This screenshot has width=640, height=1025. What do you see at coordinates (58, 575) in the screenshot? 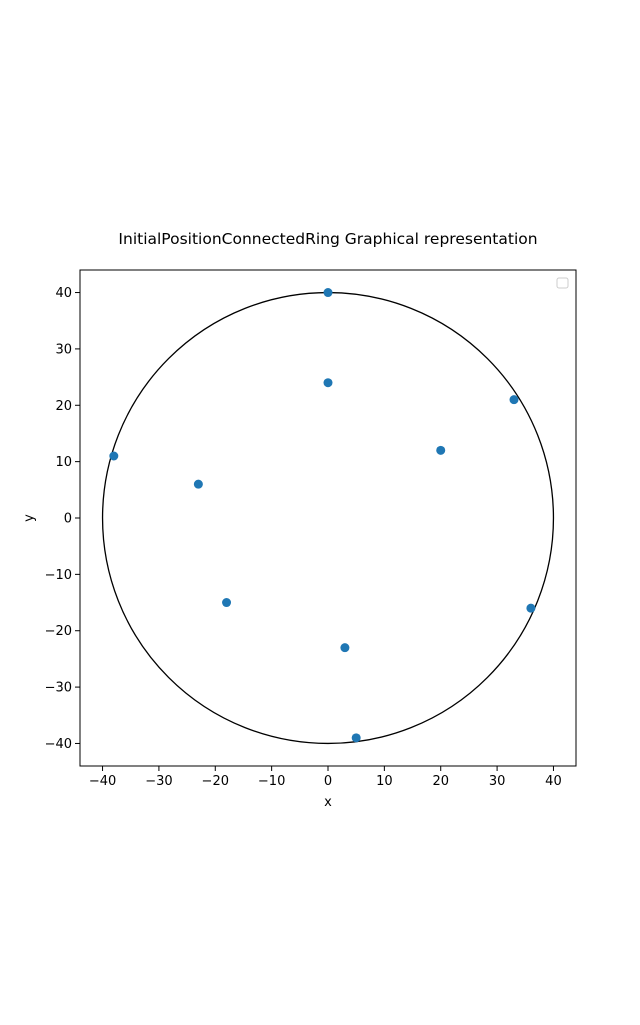
I see `y-tick-label: −10` at bounding box center [58, 575].